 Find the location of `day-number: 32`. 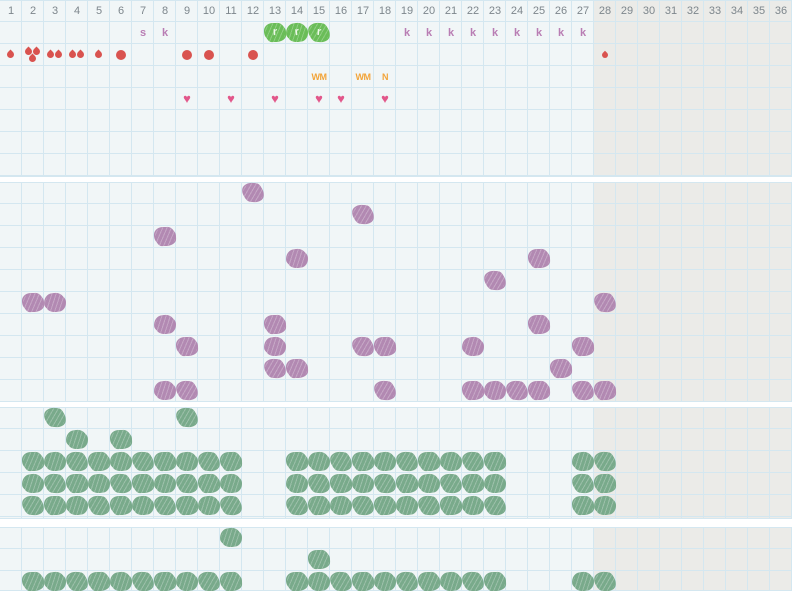

day-number: 32 is located at coordinates (693, 11).